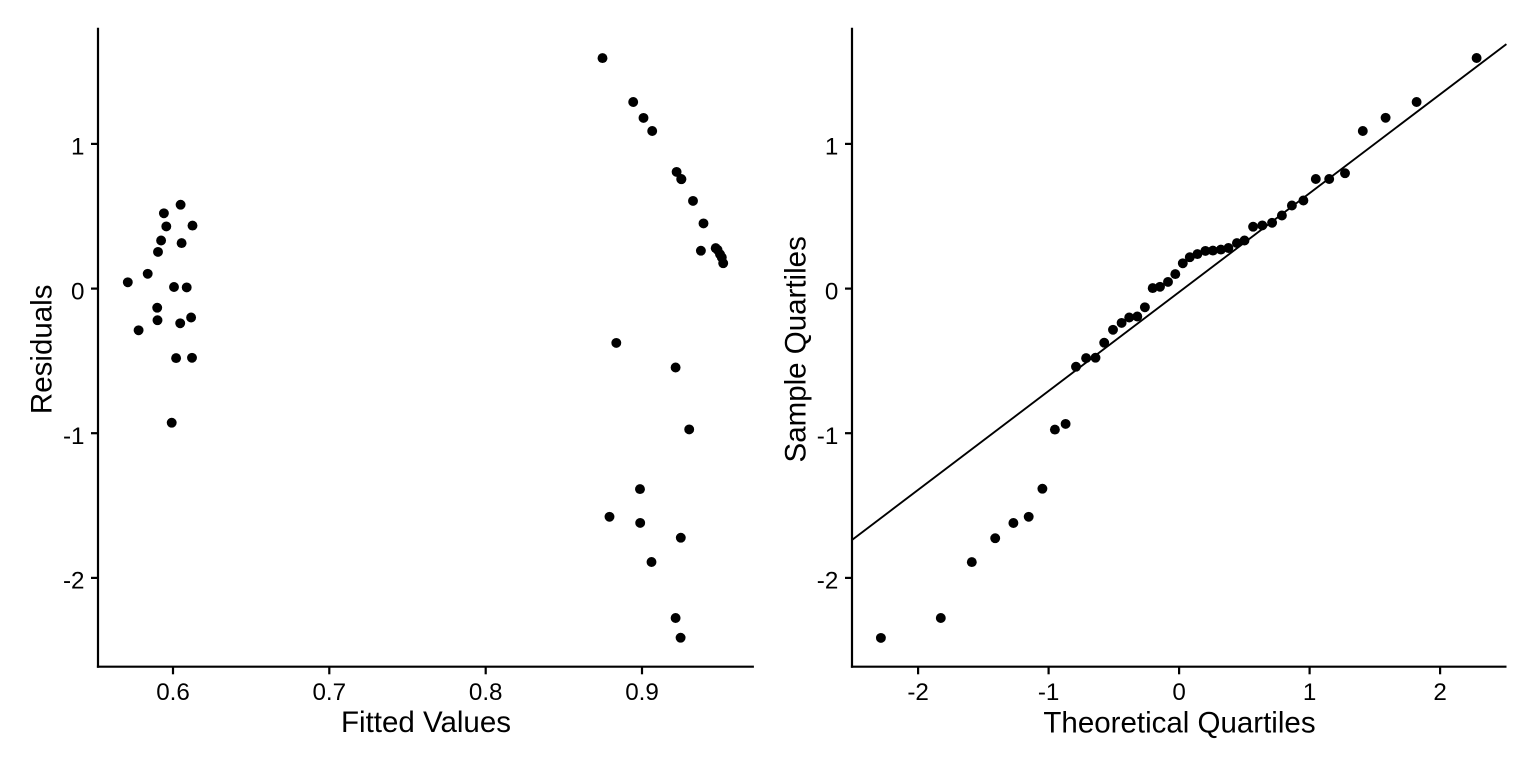 The image size is (1536, 768). Describe the element at coordinates (486, 692) in the screenshot. I see `svg-text: 0.8` at that location.